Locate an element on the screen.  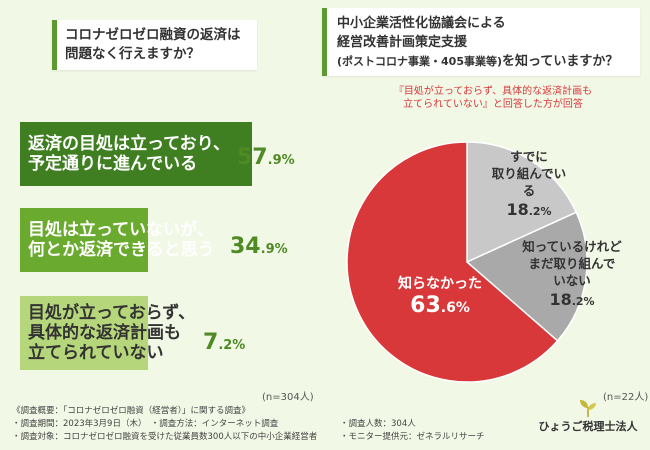
right-question-line3: (ポストコロナ事業・405事業等)を知っていますか？ is located at coordinates (483, 61).